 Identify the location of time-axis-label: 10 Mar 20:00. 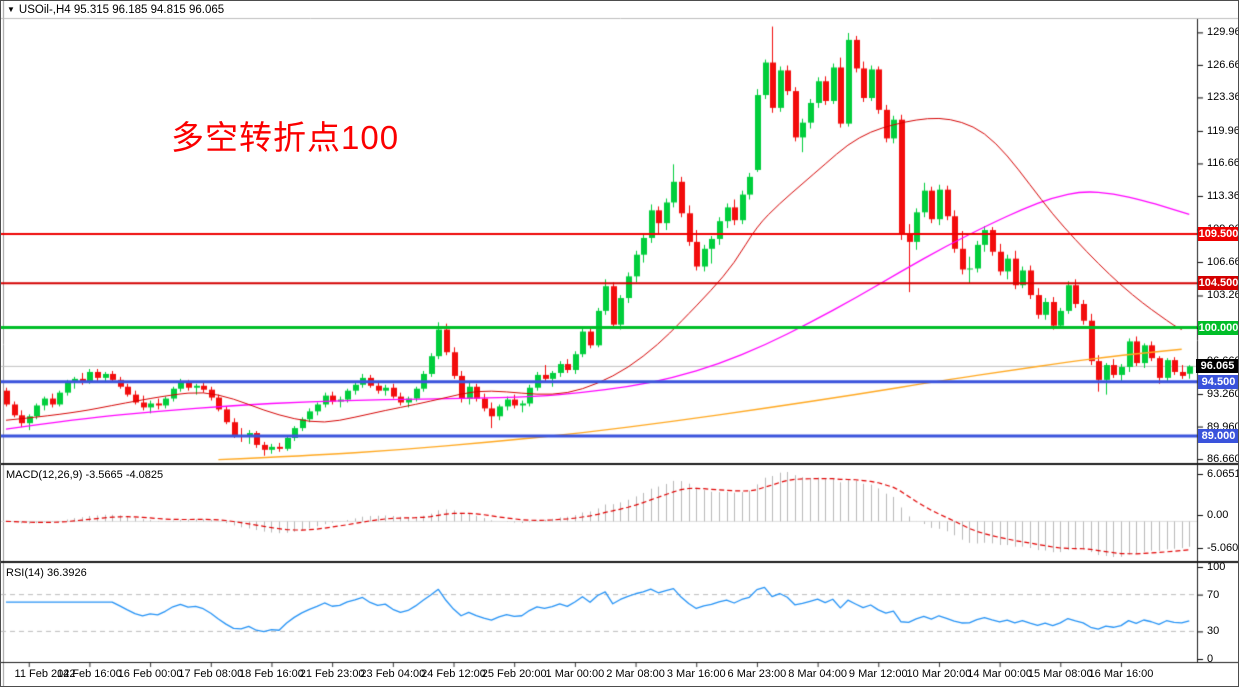
(939, 674).